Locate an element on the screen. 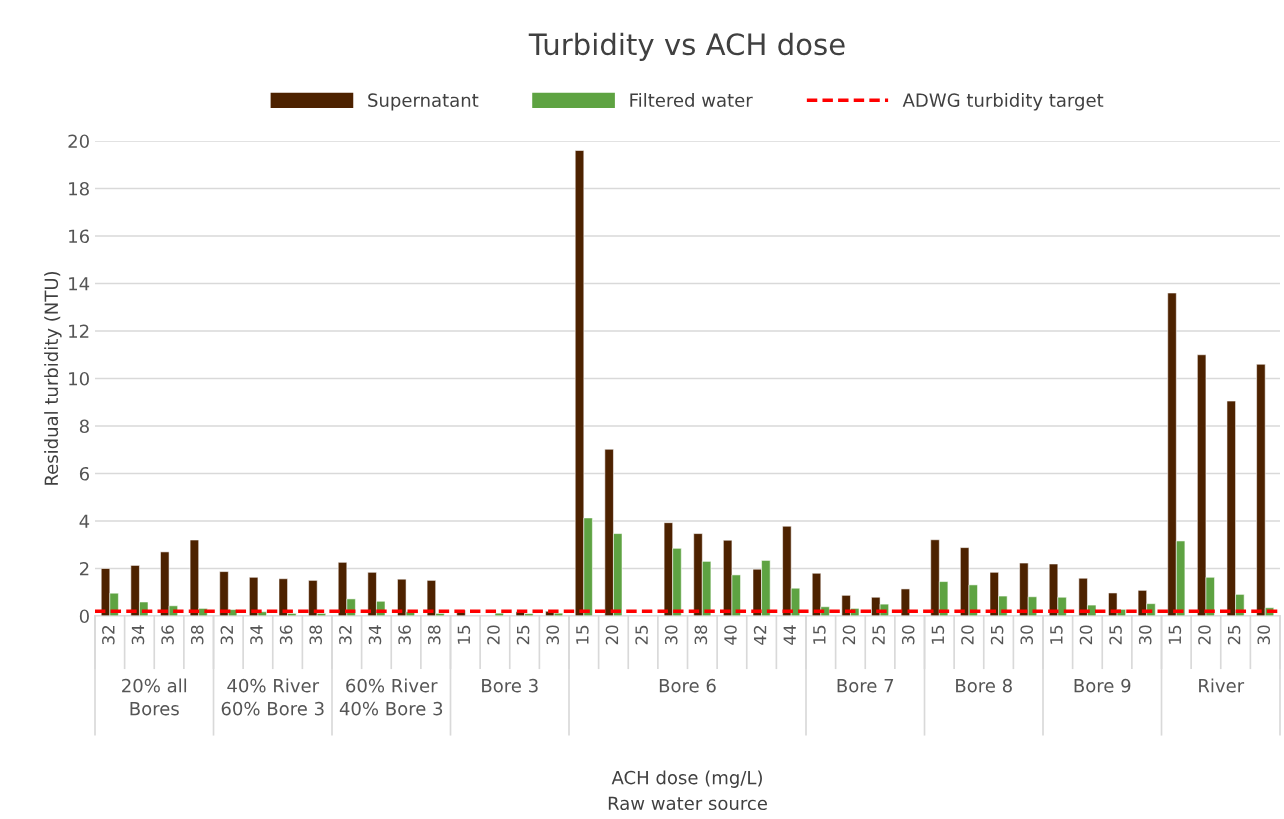 The width and height of the screenshot is (1284, 819). bar is located at coordinates (905, 602).